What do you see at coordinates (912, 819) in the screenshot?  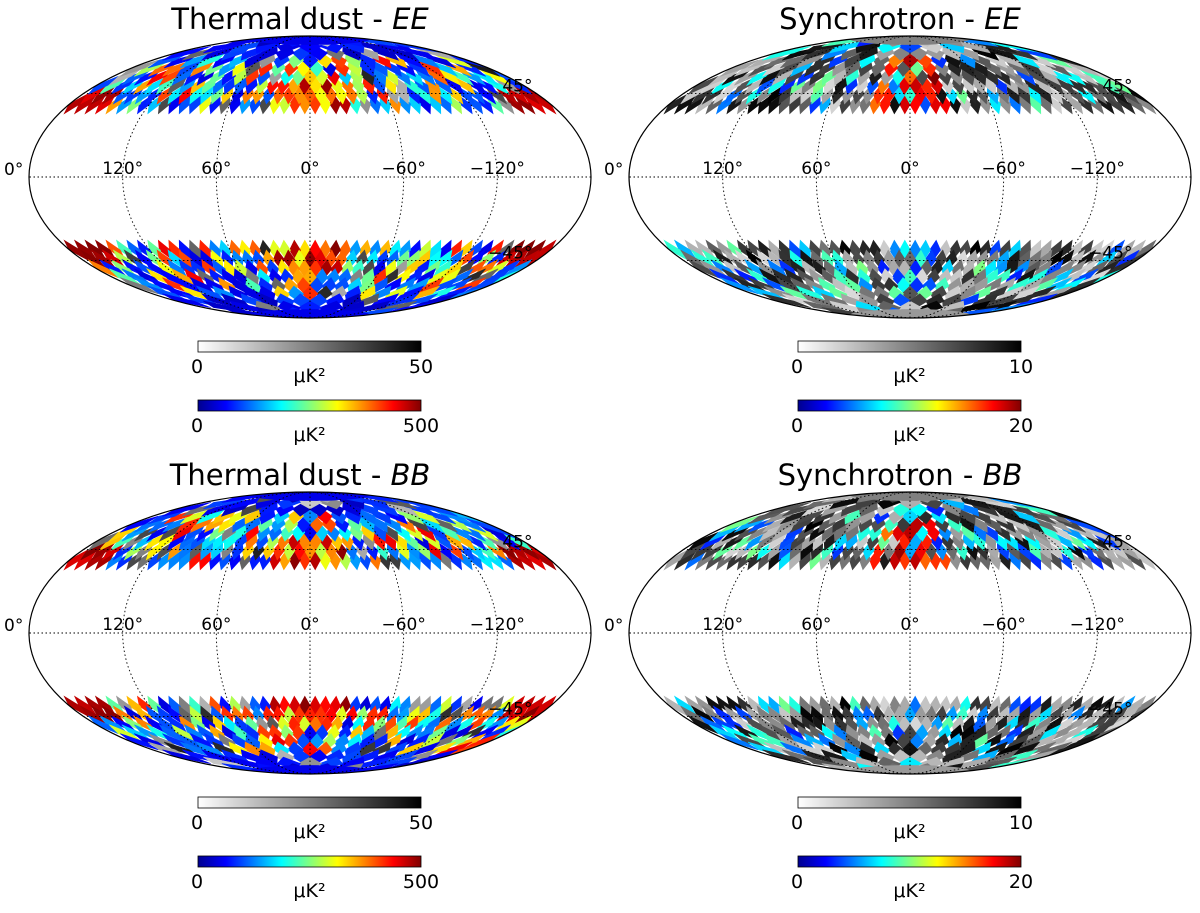 I see `gray-colorbar: 0 10 μK²` at bounding box center [912, 819].